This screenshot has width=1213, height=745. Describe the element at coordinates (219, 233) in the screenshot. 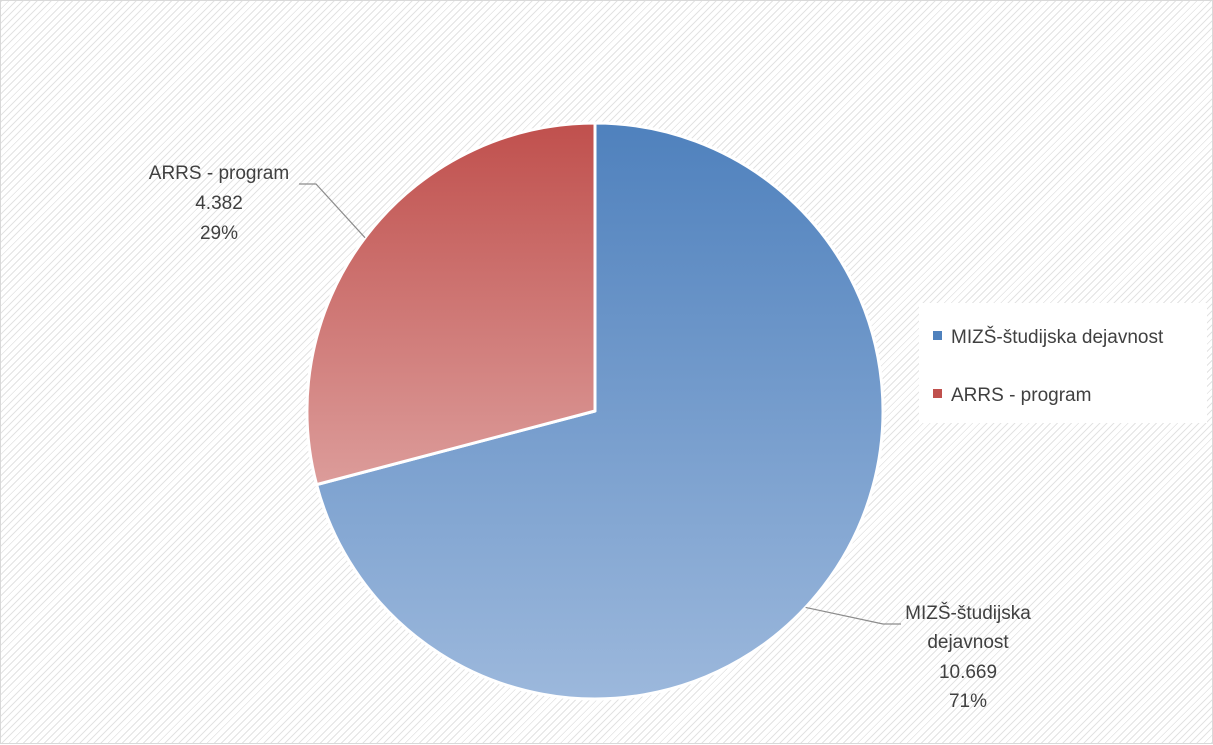

I see `data-label-arrs-percent: 29%` at that location.